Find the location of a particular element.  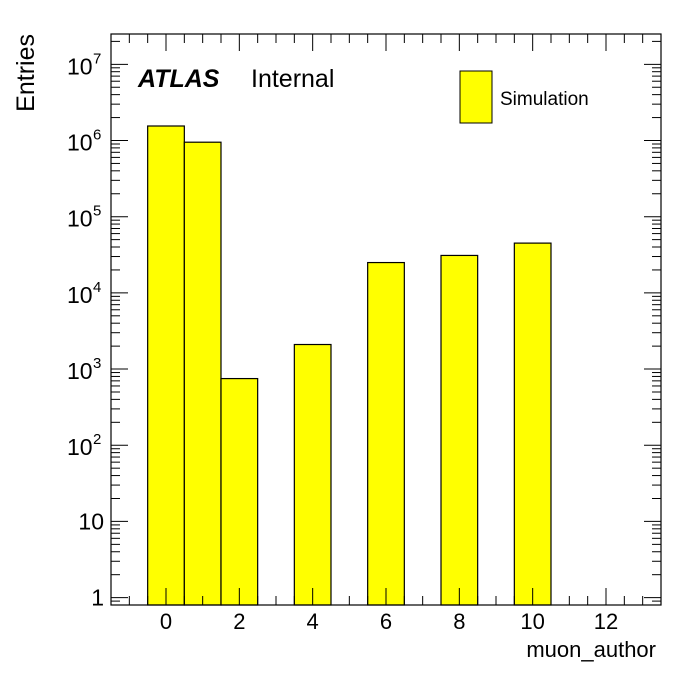

x-tick-label: 10 is located at coordinates (532, 621).